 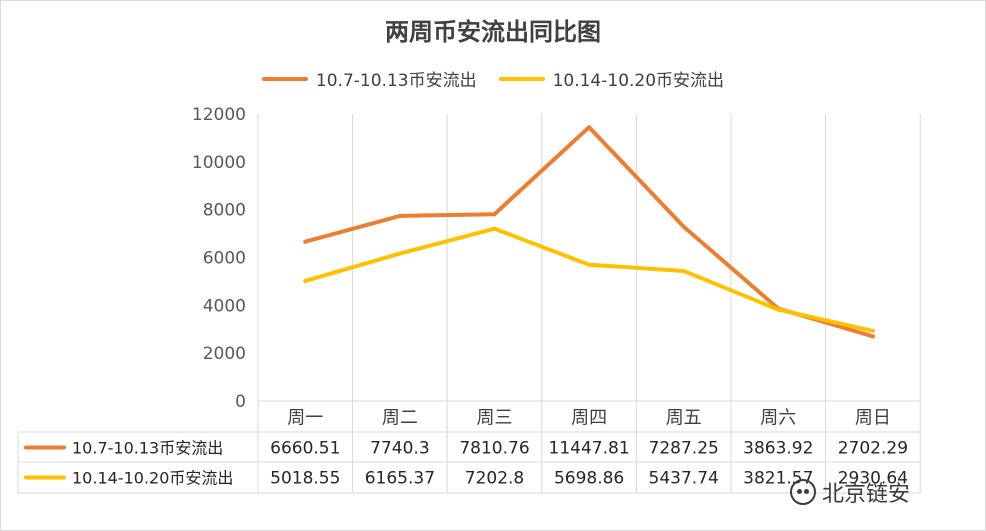 I want to click on legend-item-series-2: 10.14-10.20币安流出, so click(x=611, y=78).